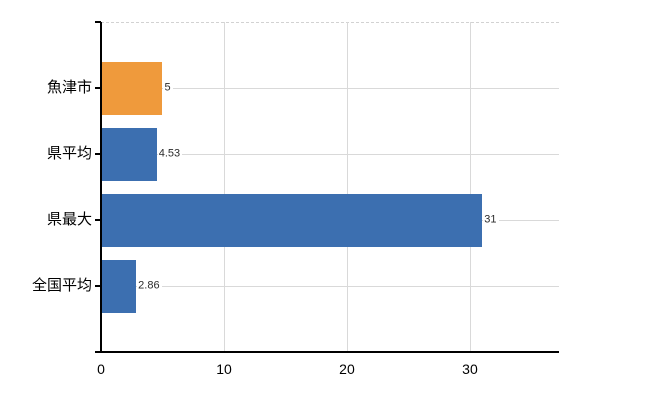 The image size is (650, 400). Describe the element at coordinates (470, 369) in the screenshot. I see `x-tick-label: 30` at that location.